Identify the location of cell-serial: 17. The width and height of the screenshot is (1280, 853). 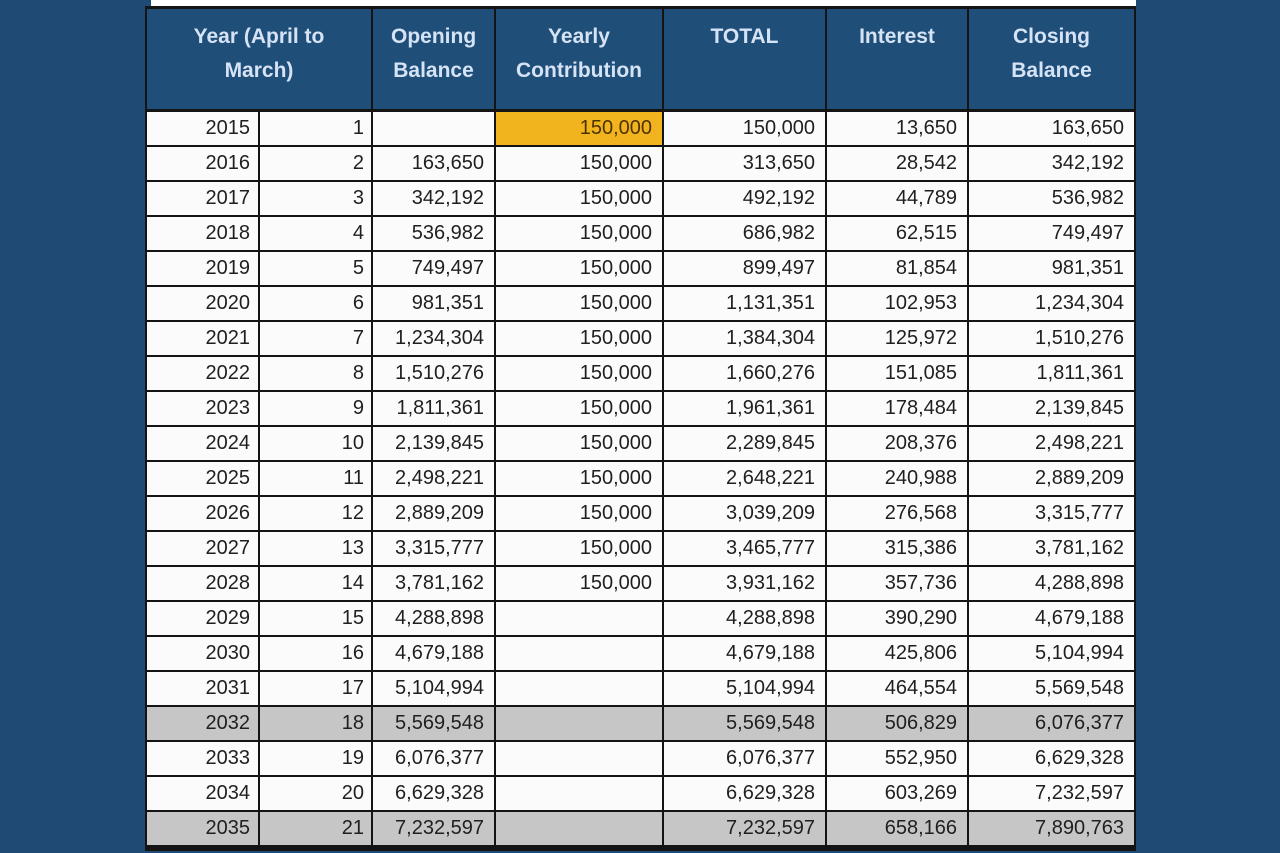
(316, 689).